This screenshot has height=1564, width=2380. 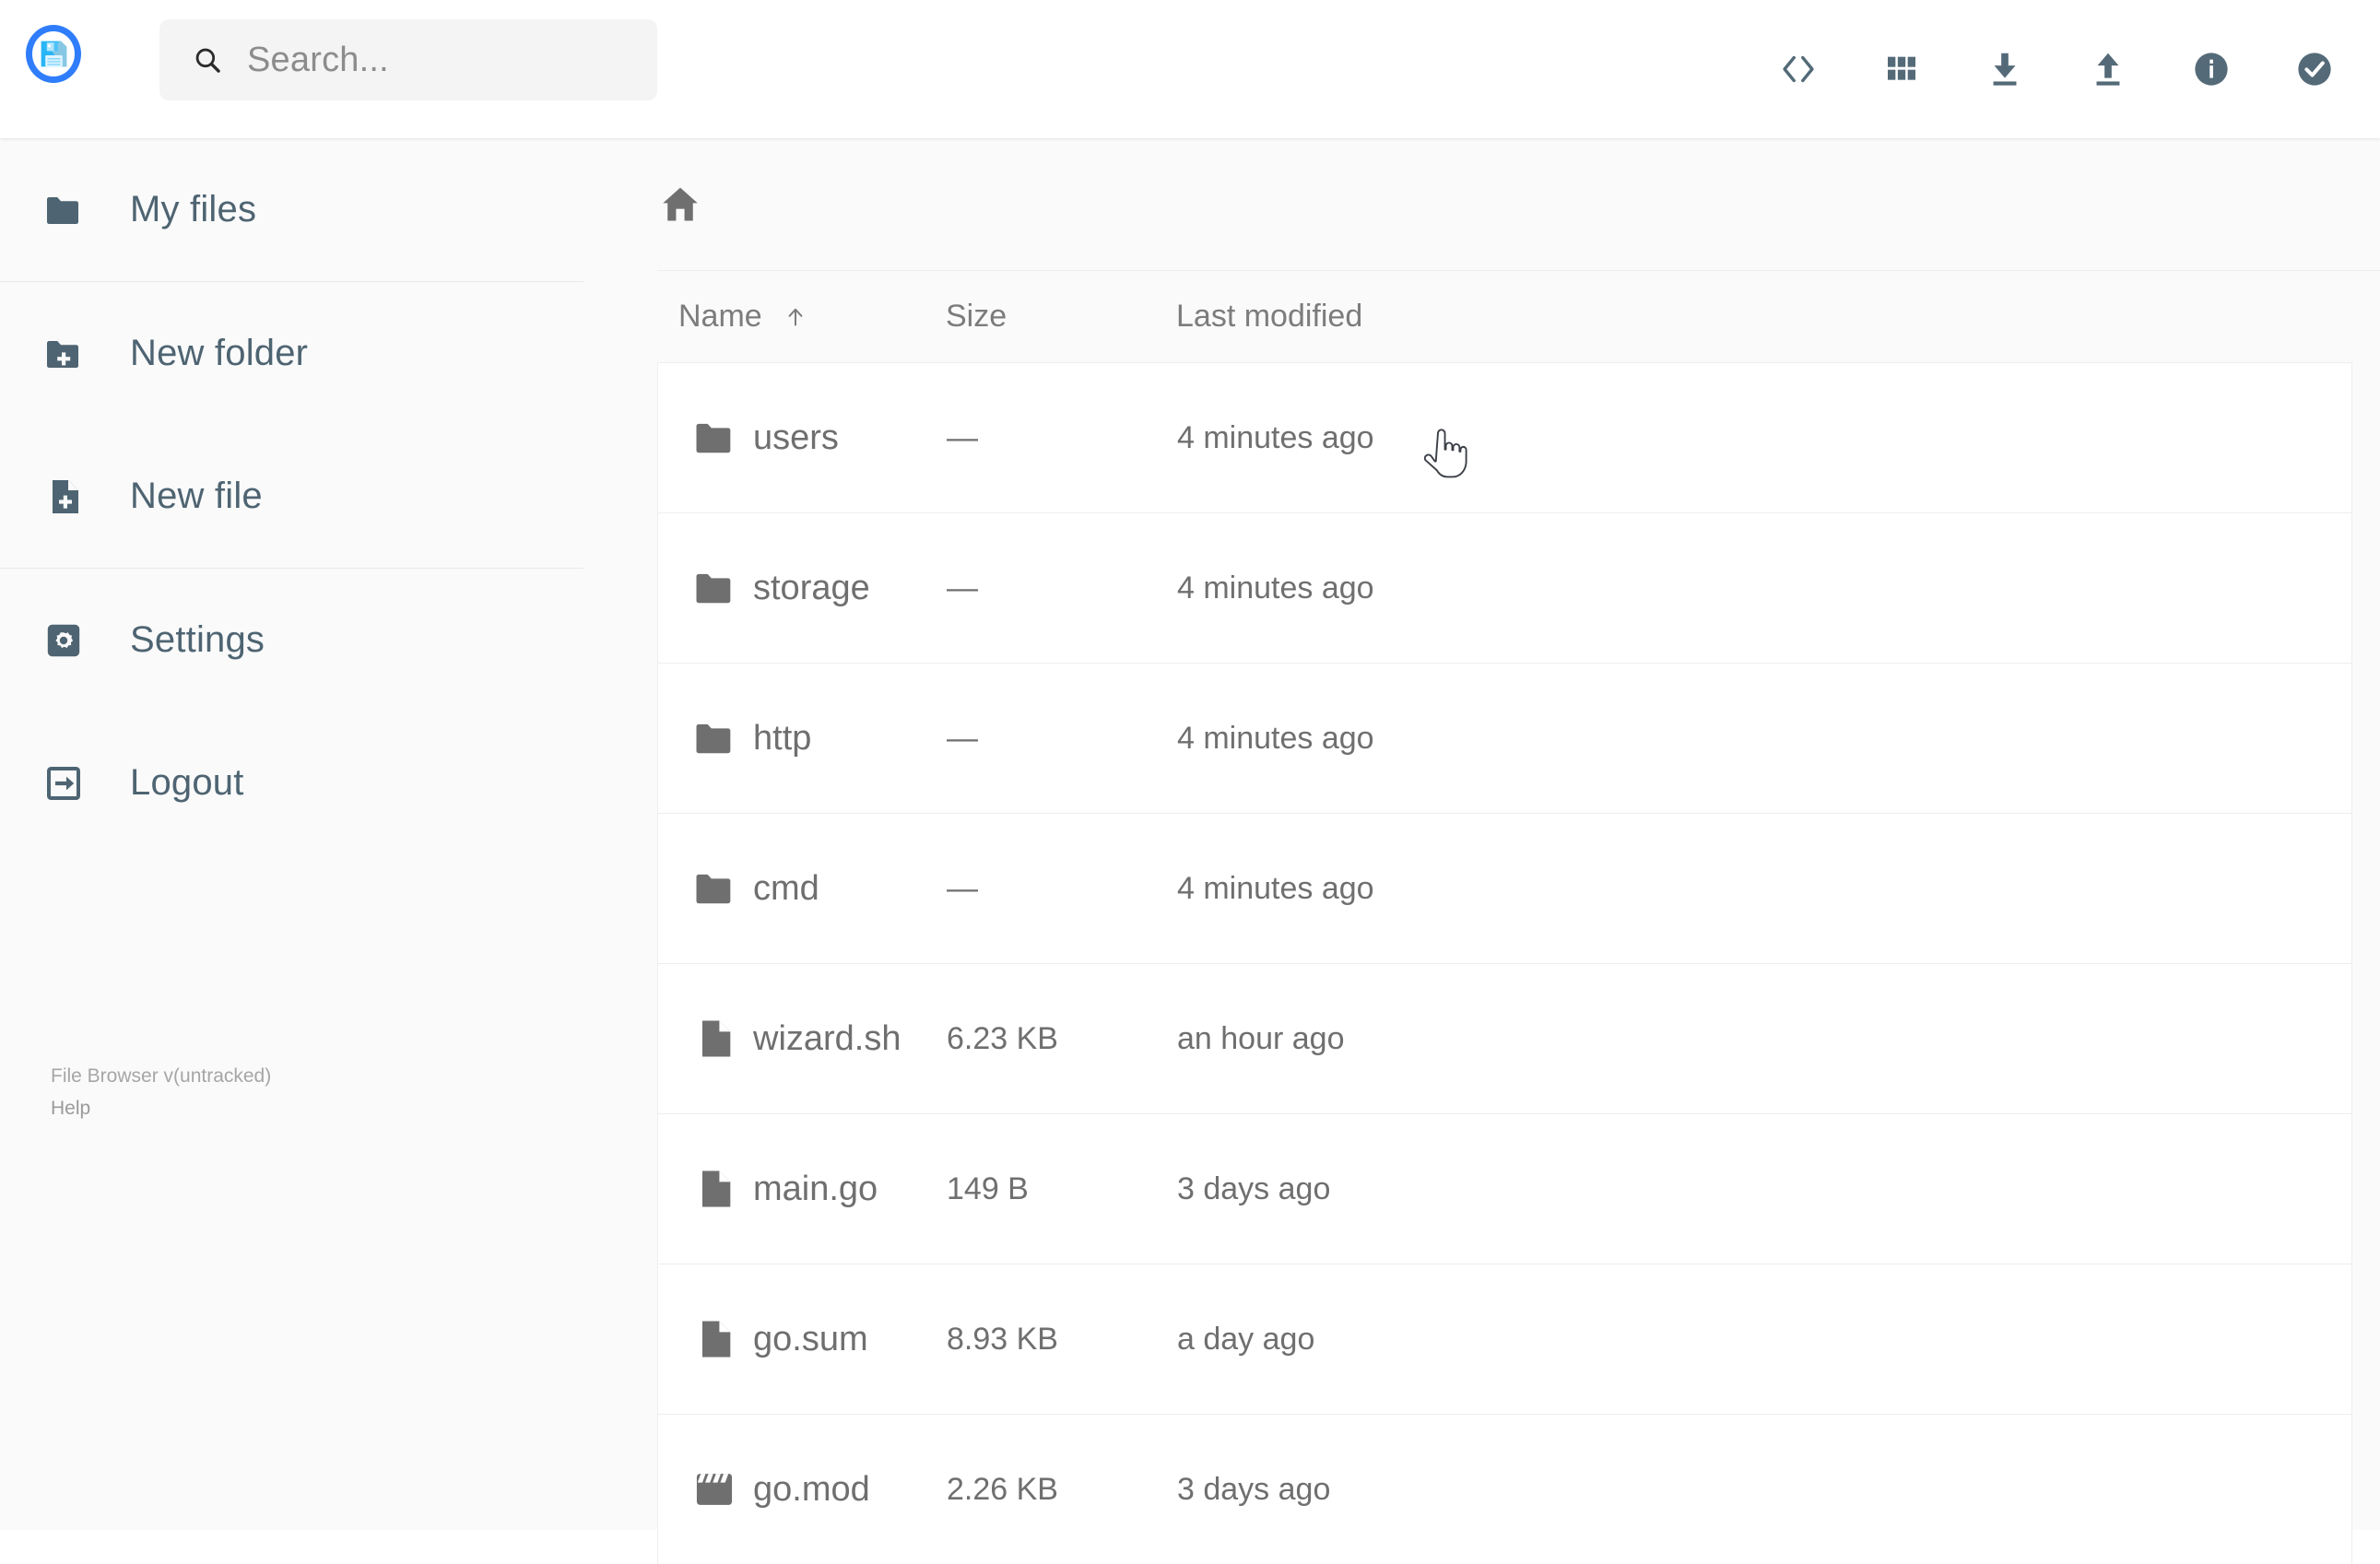 What do you see at coordinates (161, 1076) in the screenshot?
I see `app-version: File Browser v(untracked)` at bounding box center [161, 1076].